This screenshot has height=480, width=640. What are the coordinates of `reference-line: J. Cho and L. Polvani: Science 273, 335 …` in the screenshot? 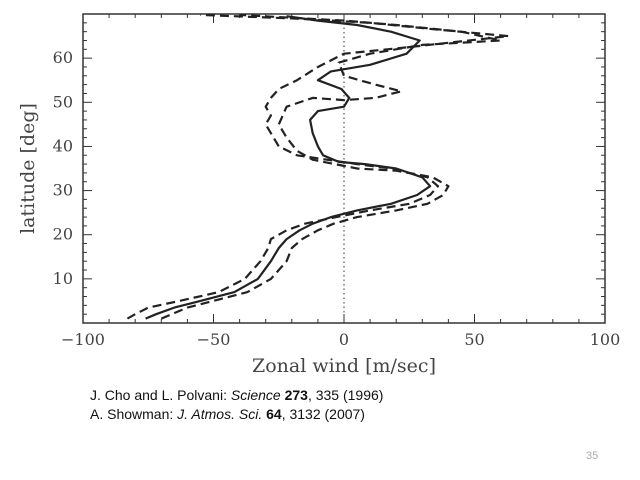 It's located at (236, 395).